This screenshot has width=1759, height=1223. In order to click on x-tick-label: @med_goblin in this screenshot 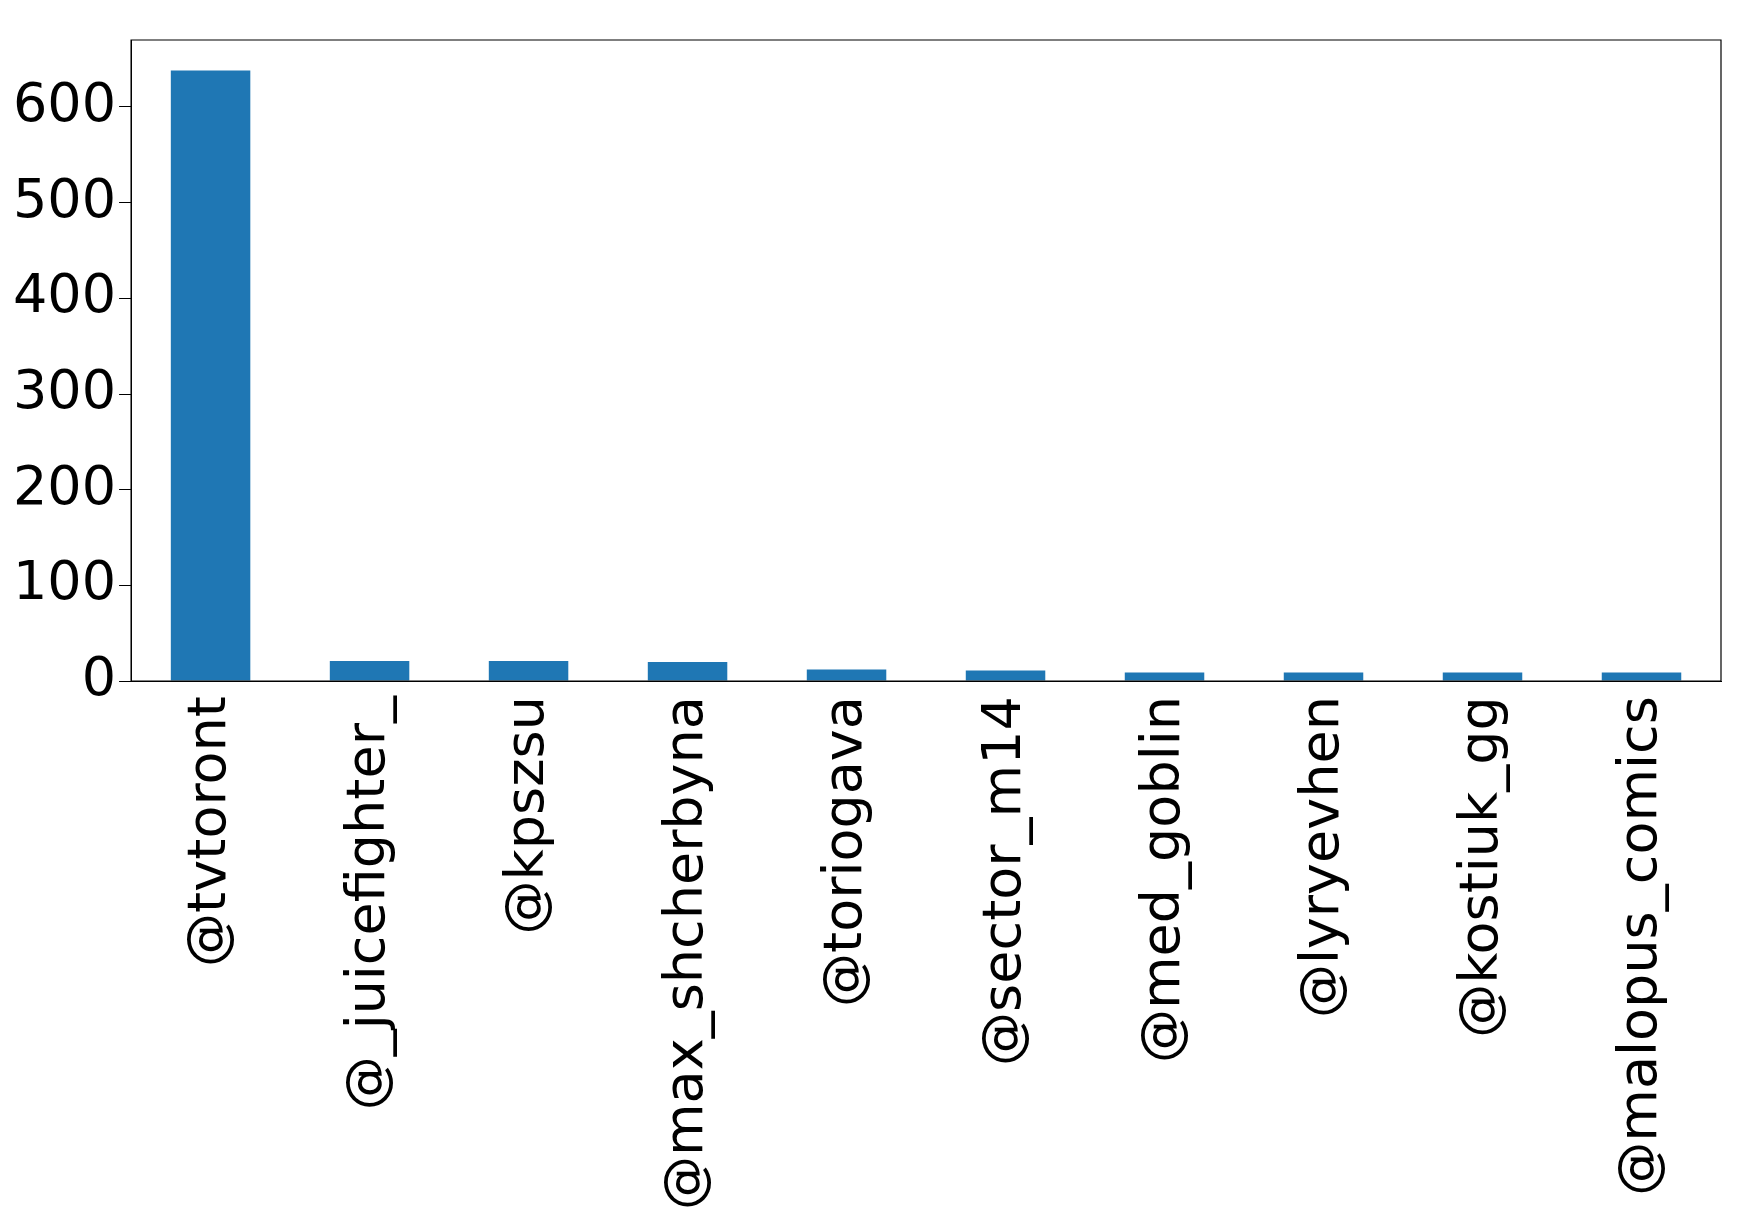, I will do `click(1160, 880)`.